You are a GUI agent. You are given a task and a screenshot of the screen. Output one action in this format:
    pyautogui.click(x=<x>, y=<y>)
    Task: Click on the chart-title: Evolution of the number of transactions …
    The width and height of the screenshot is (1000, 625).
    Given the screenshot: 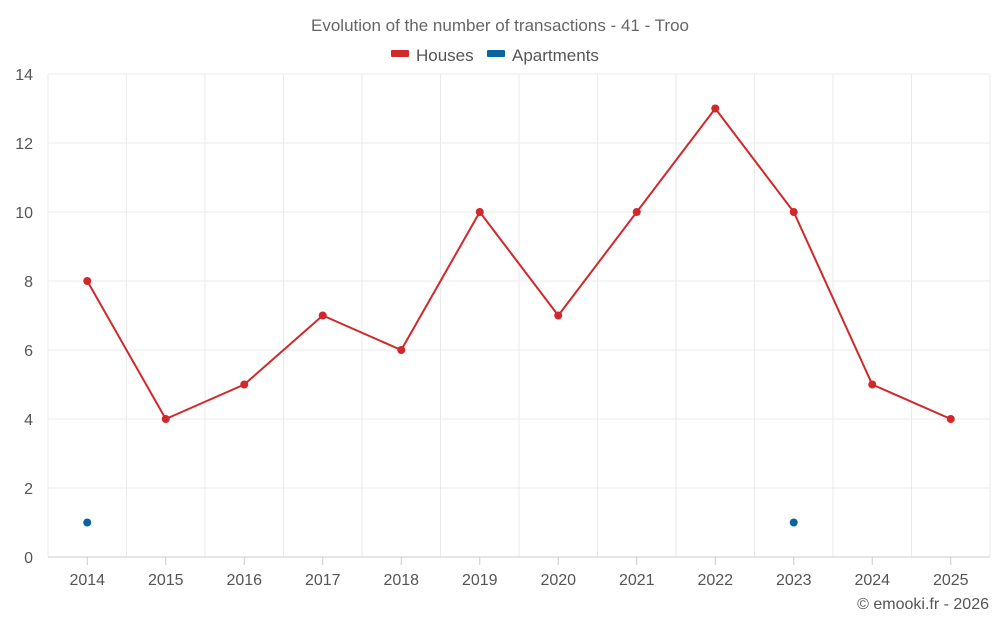 What is the action you would take?
    pyautogui.click(x=500, y=25)
    